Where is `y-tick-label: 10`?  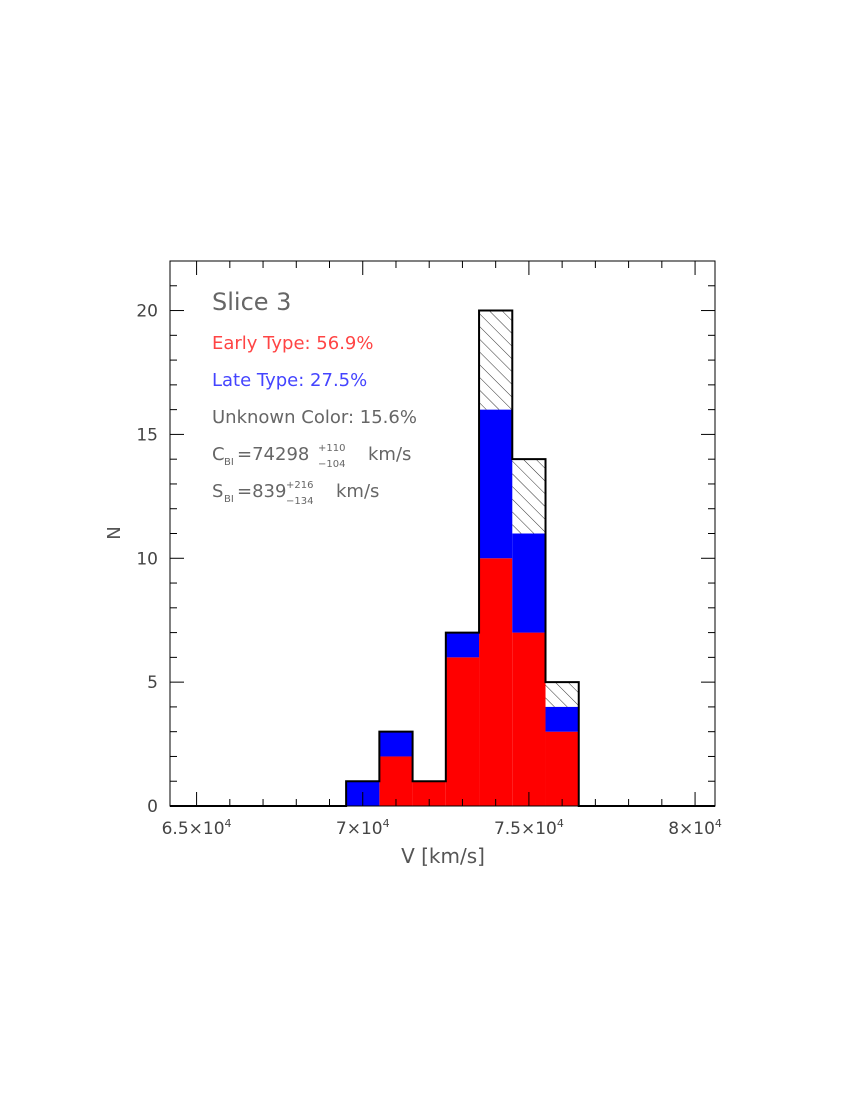 y-tick-label: 10 is located at coordinates (147, 559).